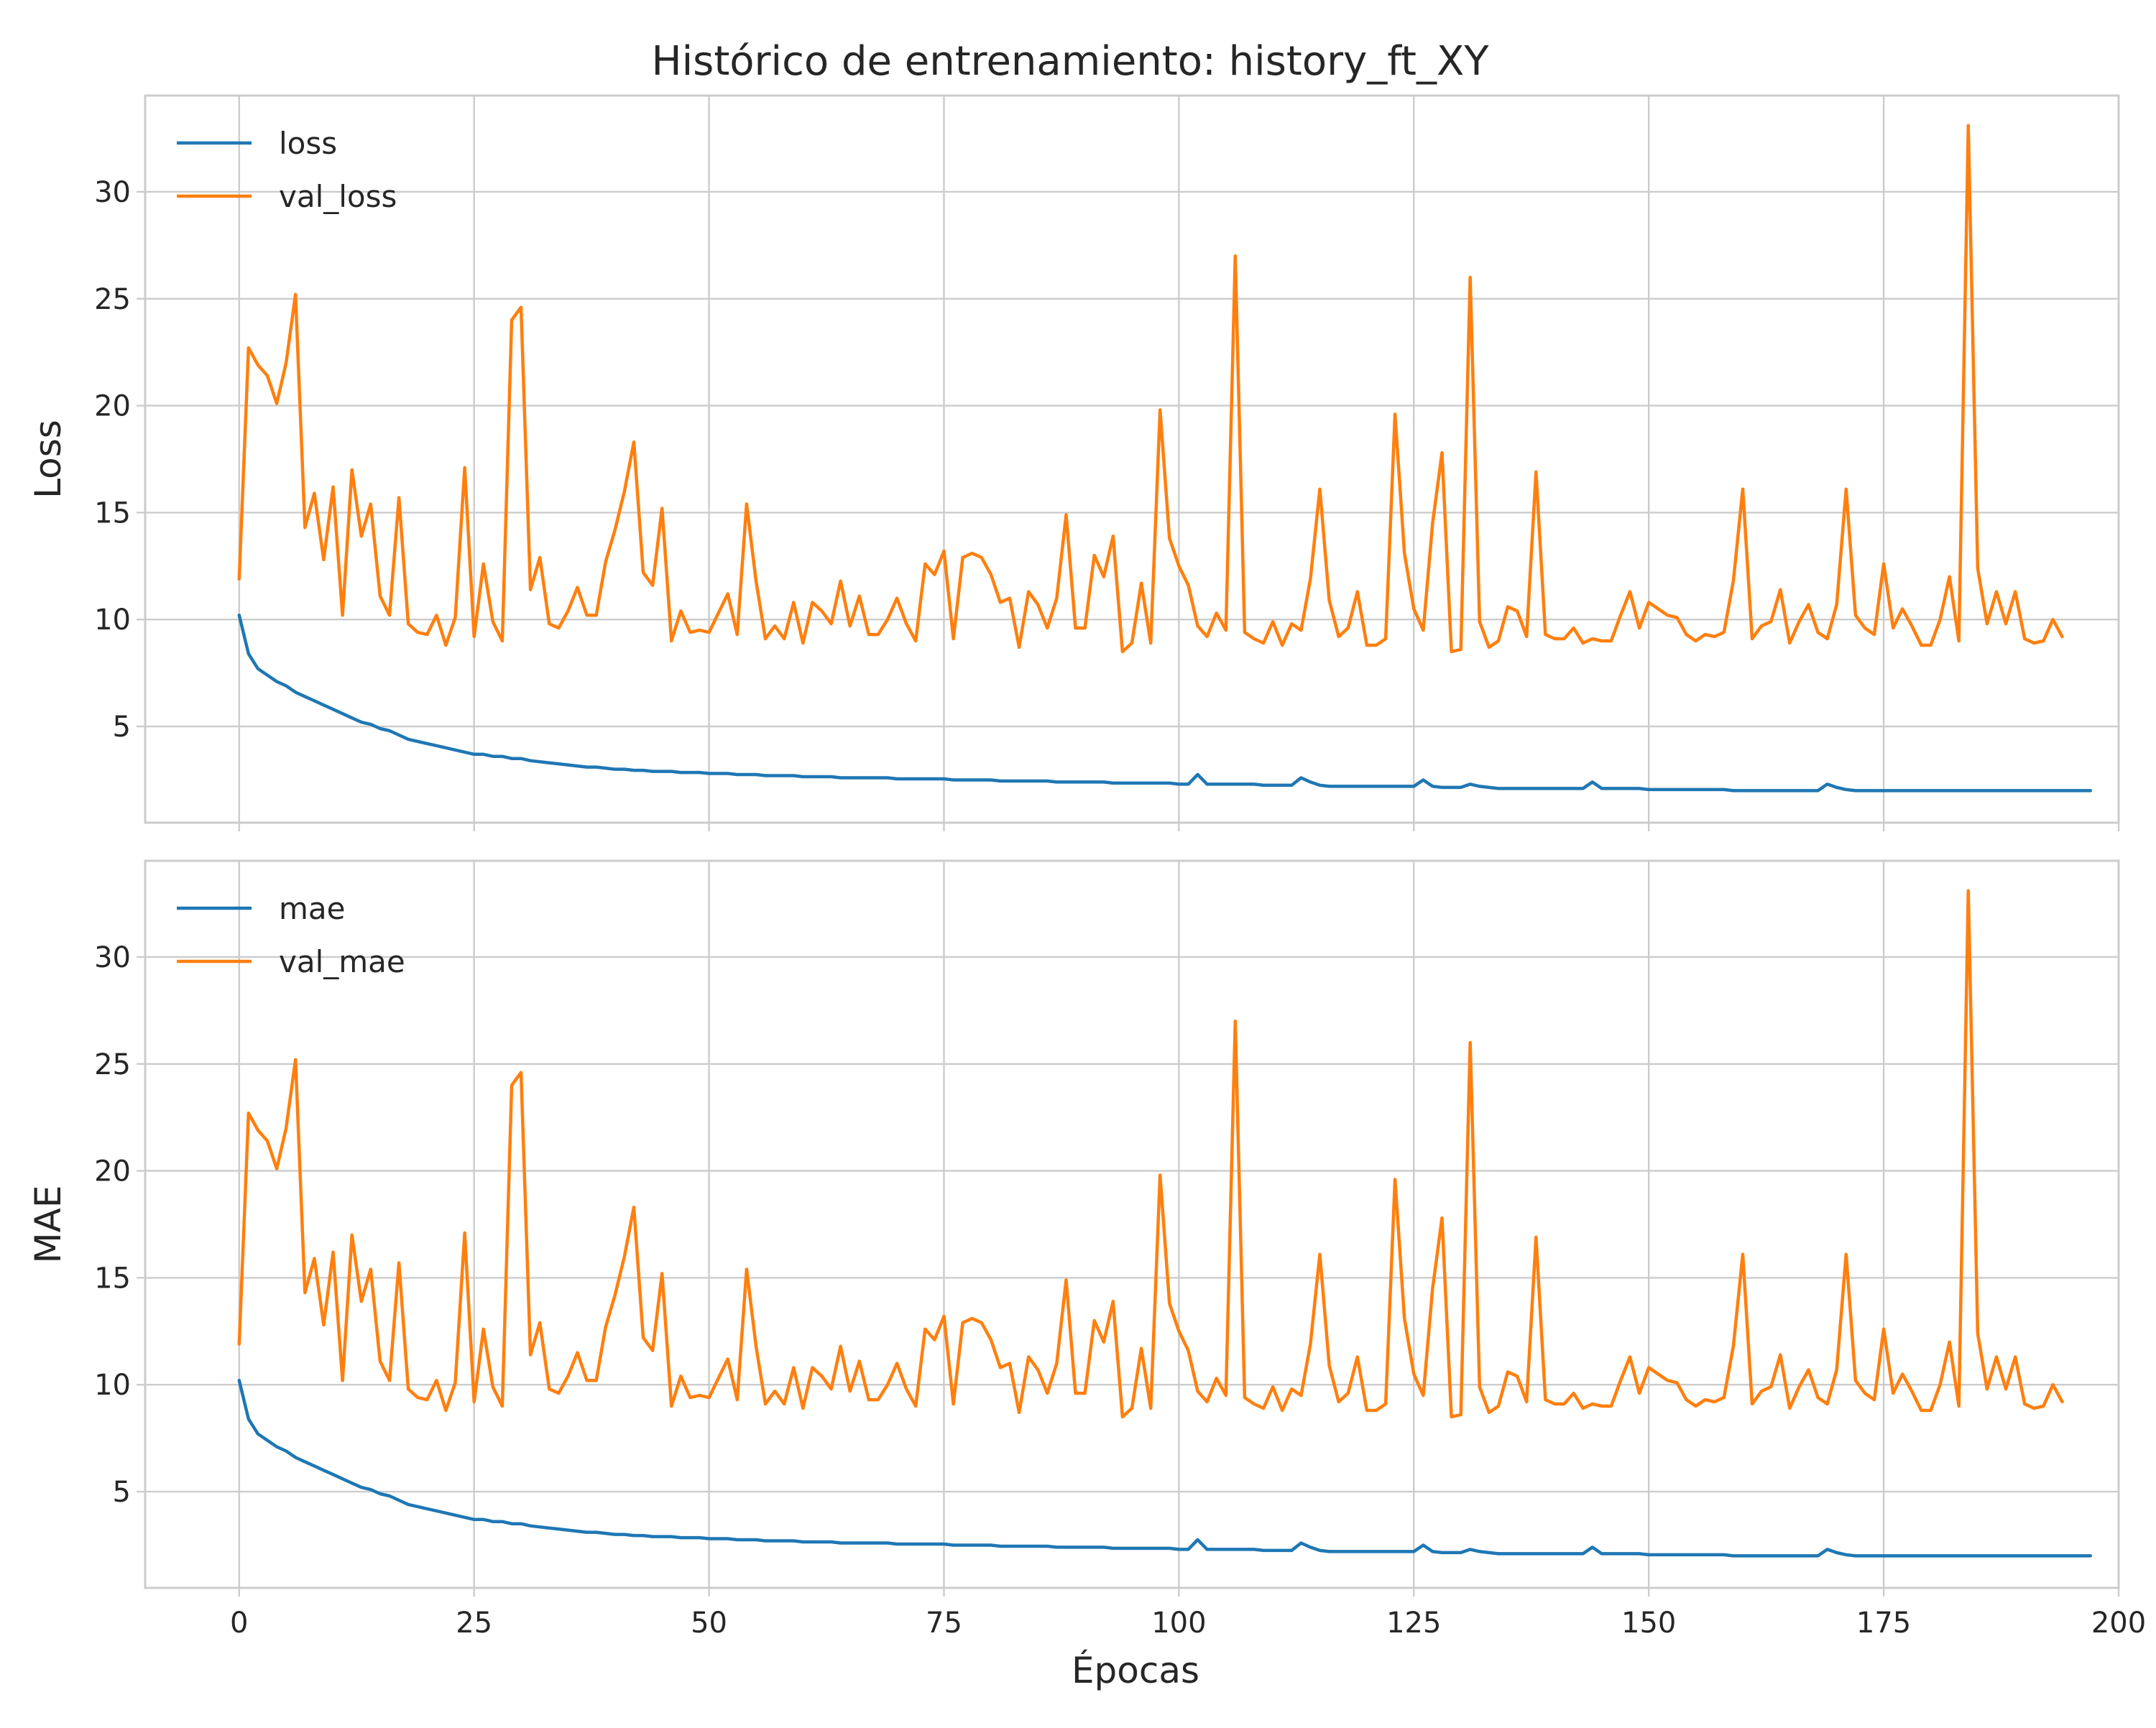 Image resolution: width=2156 pixels, height=1728 pixels. Describe the element at coordinates (1648, 1624) in the screenshot. I see `x-tick-label: 150` at that location.